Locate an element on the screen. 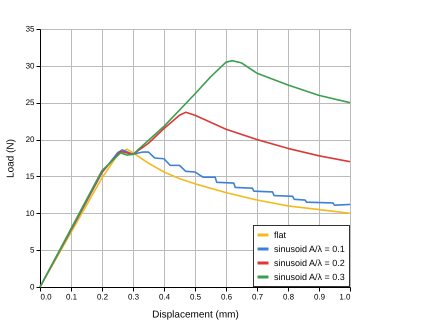 Image resolution: width=441 pixels, height=333 pixels. x-tick-label: 0.0 is located at coordinates (46, 297).